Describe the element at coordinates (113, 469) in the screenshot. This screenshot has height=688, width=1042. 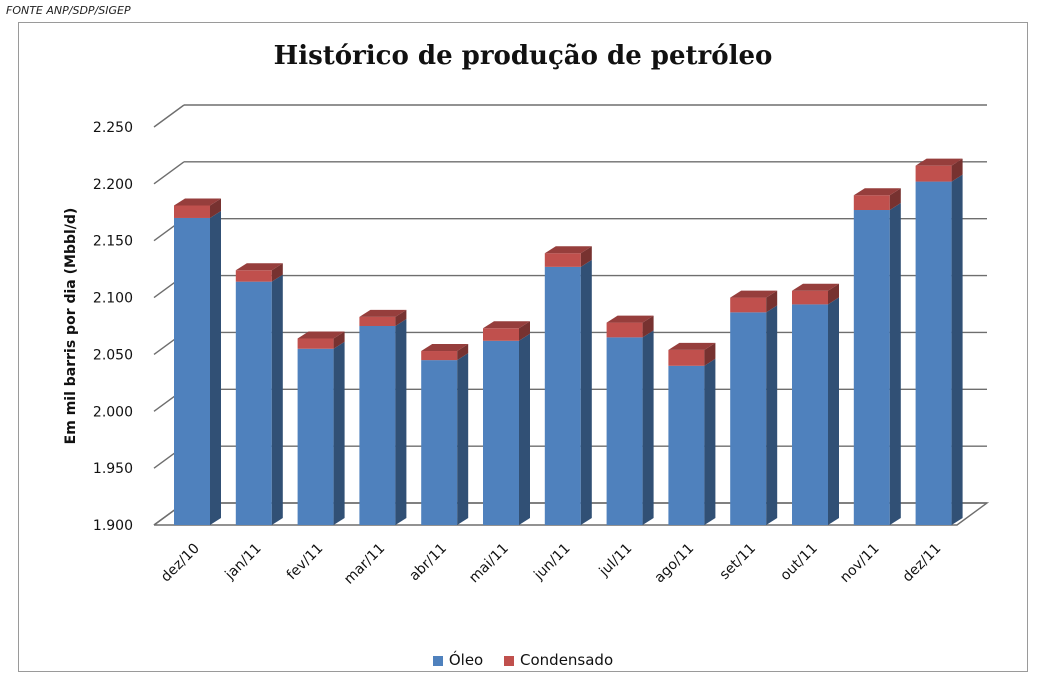
I see `y-tick-label: 1.950` at that location.